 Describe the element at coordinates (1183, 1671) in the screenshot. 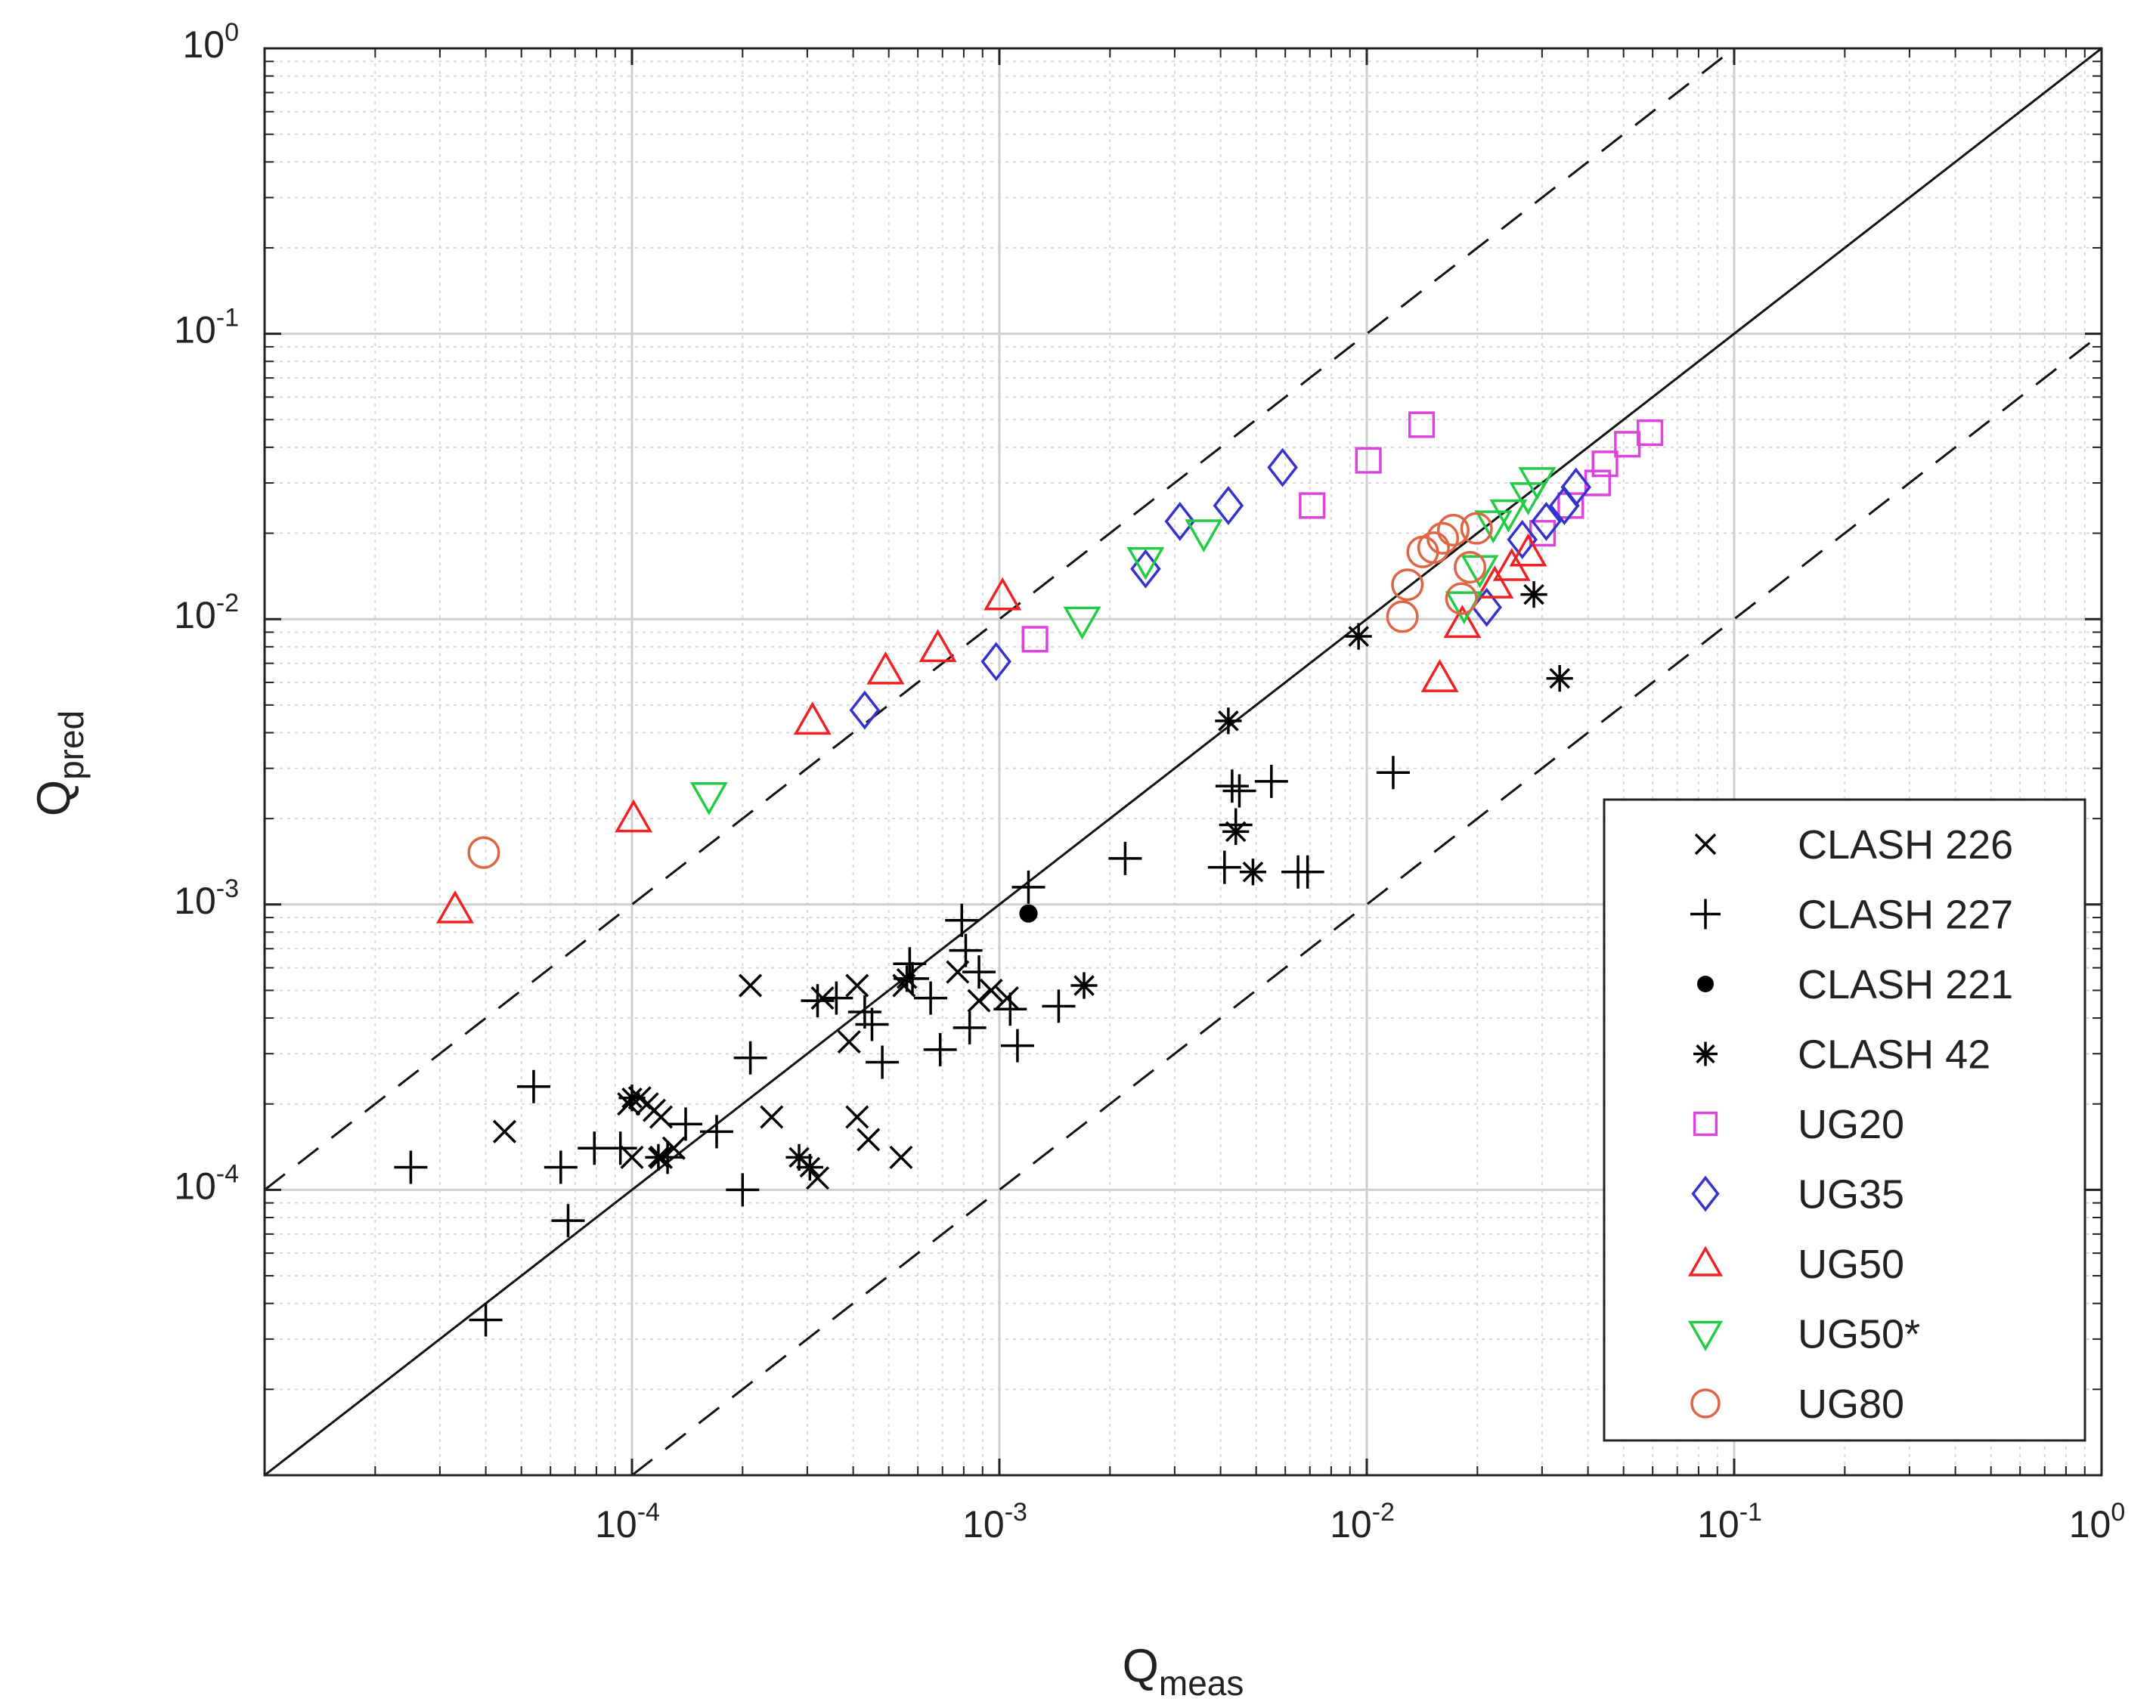

I see `x-axis-label: Qmeas` at that location.